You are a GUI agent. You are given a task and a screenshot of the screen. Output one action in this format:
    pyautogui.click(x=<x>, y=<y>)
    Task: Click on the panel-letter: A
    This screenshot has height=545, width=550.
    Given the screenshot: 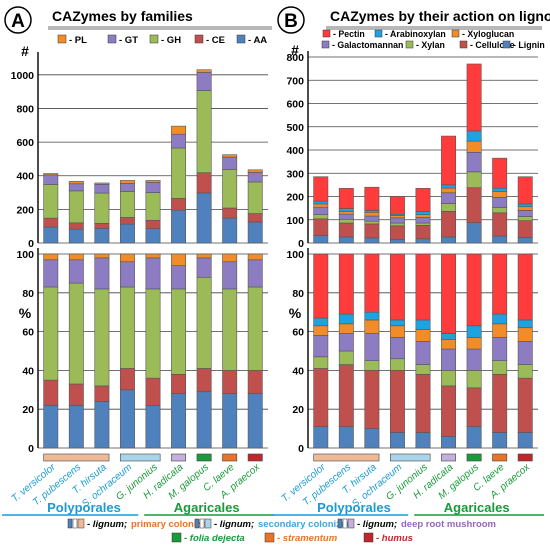 What is the action you would take?
    pyautogui.click(x=18, y=21)
    